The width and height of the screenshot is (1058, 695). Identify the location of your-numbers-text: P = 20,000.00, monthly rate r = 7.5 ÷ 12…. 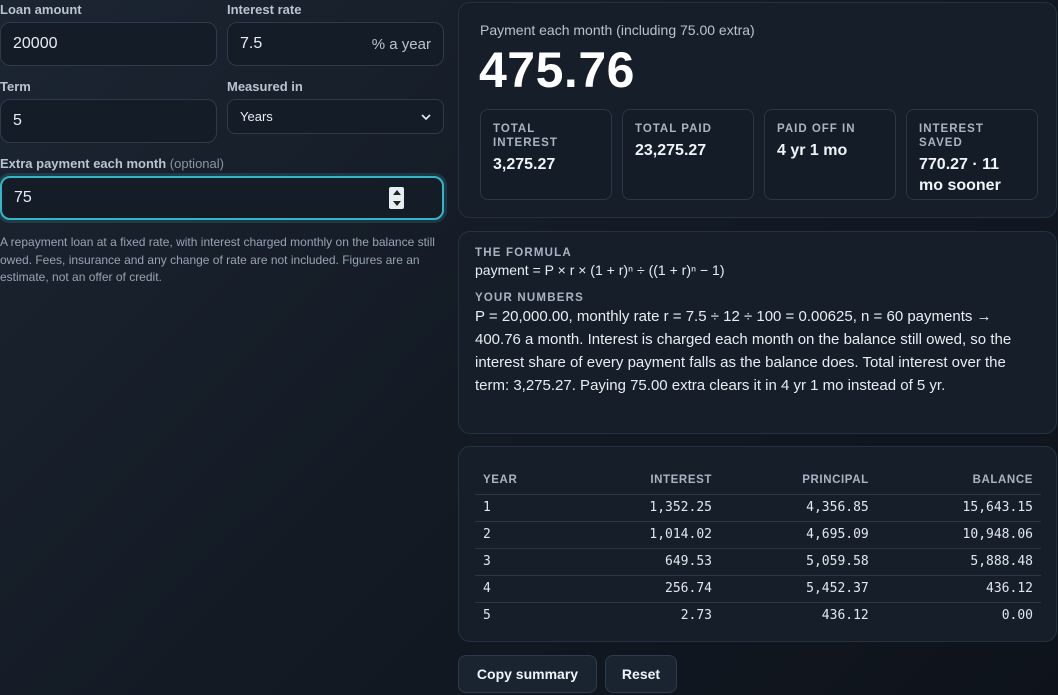
(743, 351).